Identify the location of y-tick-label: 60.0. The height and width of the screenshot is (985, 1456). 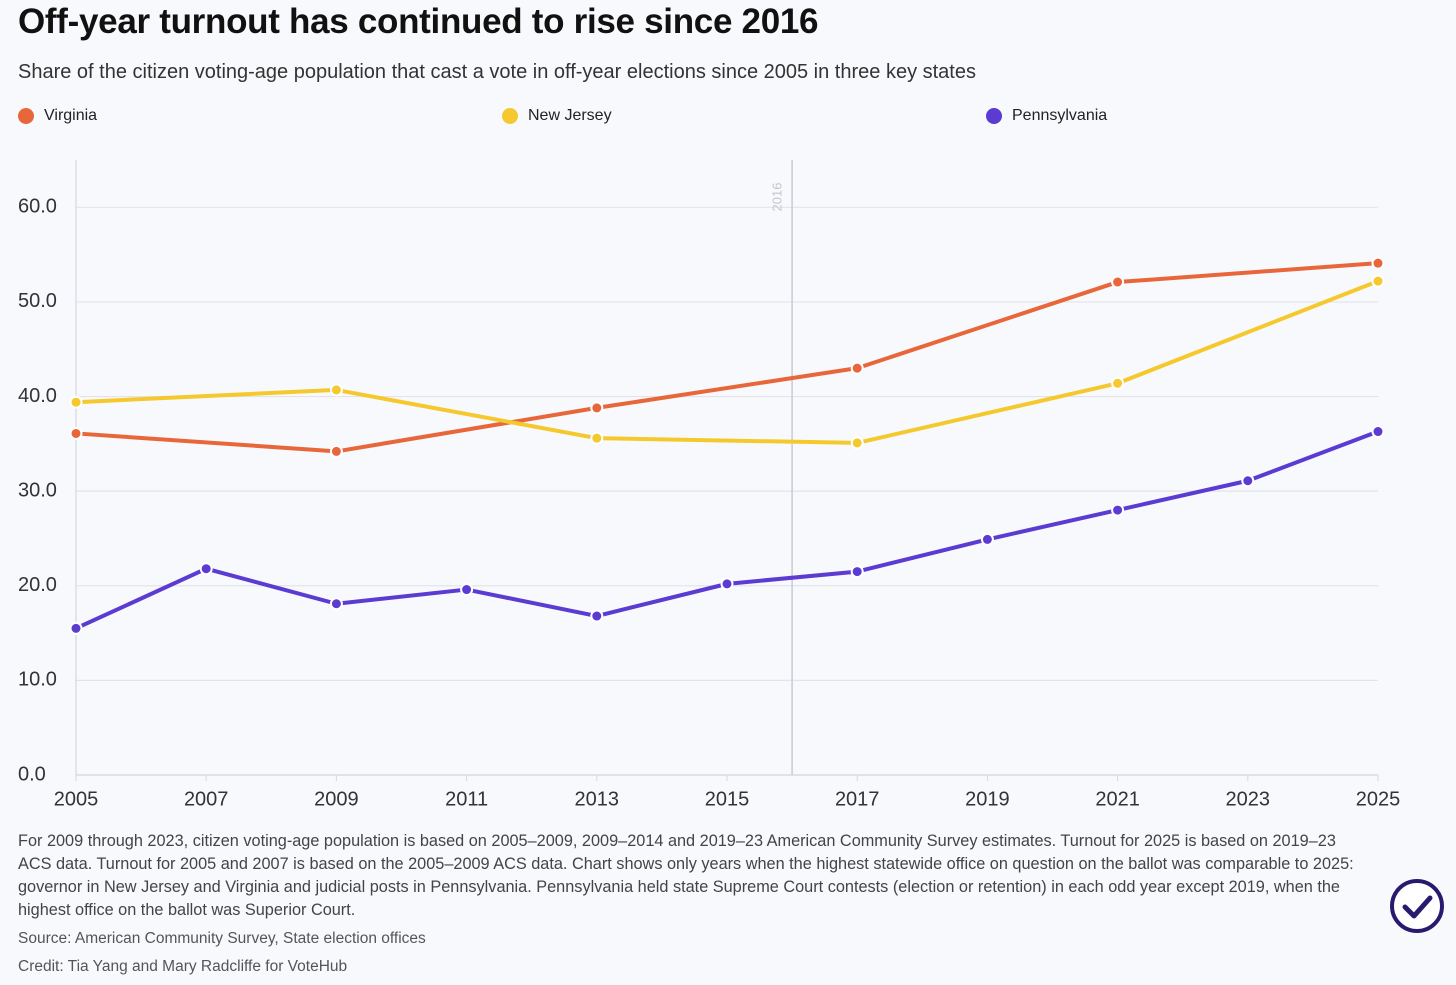
(37, 207).